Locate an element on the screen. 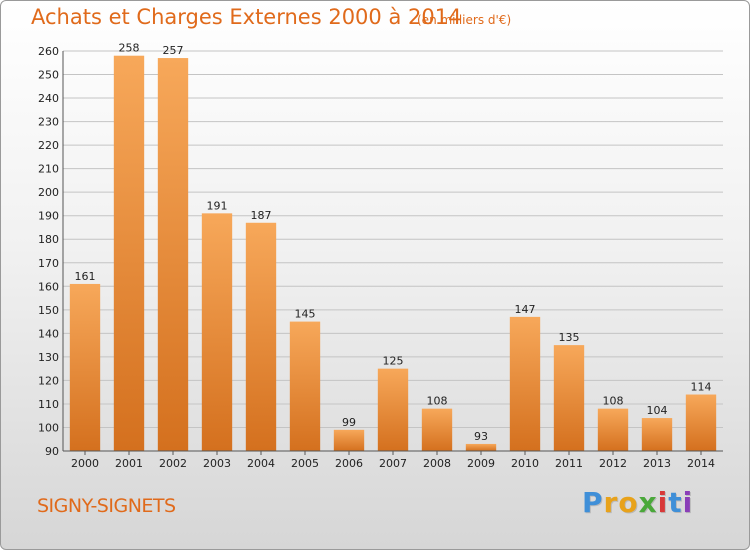 The image size is (750, 550). chart-subtitle: (en milliers d'€) is located at coordinates (464, 20).